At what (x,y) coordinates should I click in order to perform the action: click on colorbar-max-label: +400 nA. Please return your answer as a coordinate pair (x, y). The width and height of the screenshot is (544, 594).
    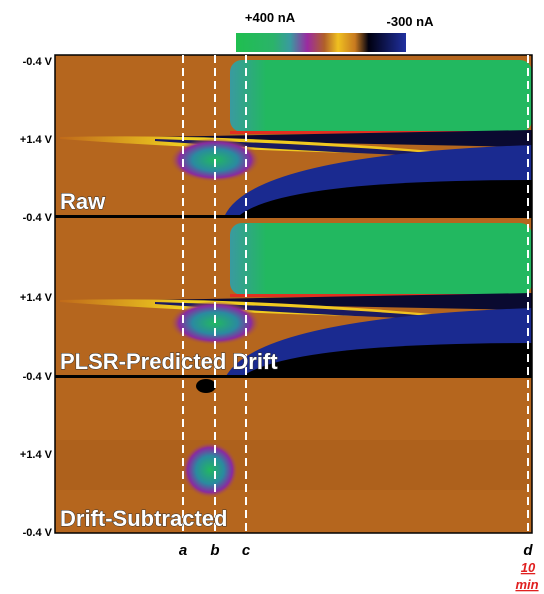
    Looking at the image, I should click on (270, 17).